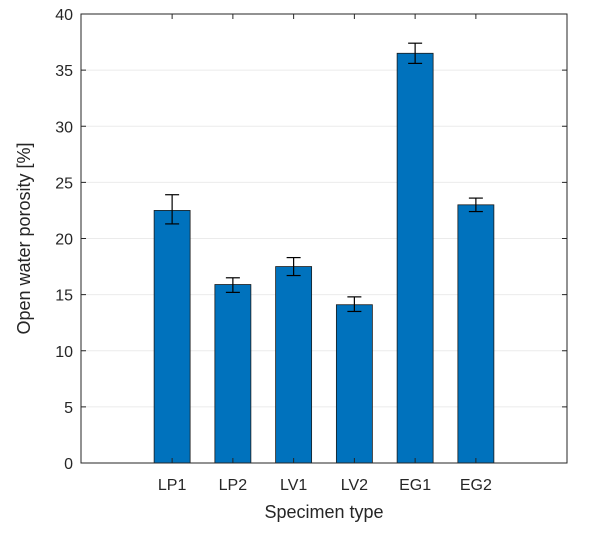  What do you see at coordinates (64, 352) in the screenshot?
I see `y-tick-label: 10` at bounding box center [64, 352].